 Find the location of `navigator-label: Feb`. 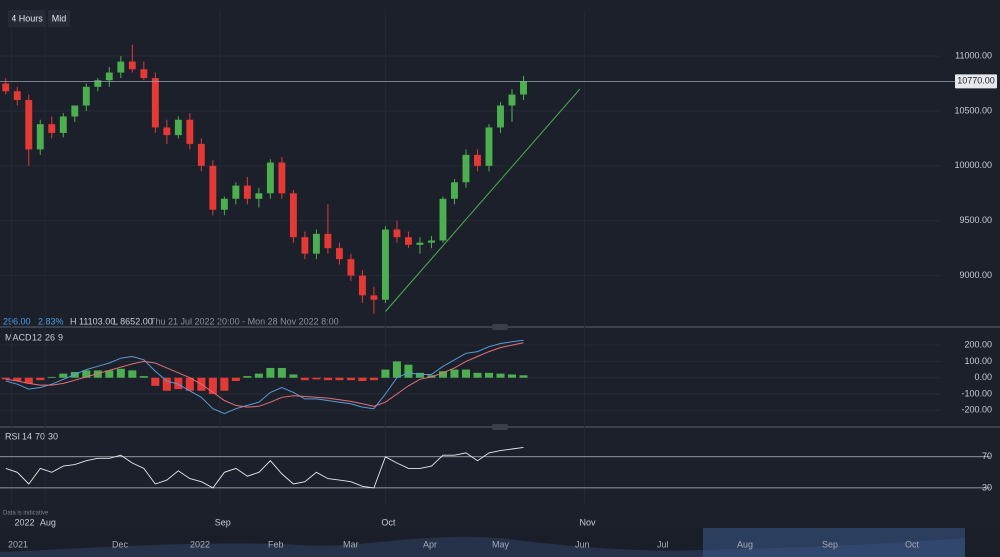

navigator-label: Feb is located at coordinates (276, 544).